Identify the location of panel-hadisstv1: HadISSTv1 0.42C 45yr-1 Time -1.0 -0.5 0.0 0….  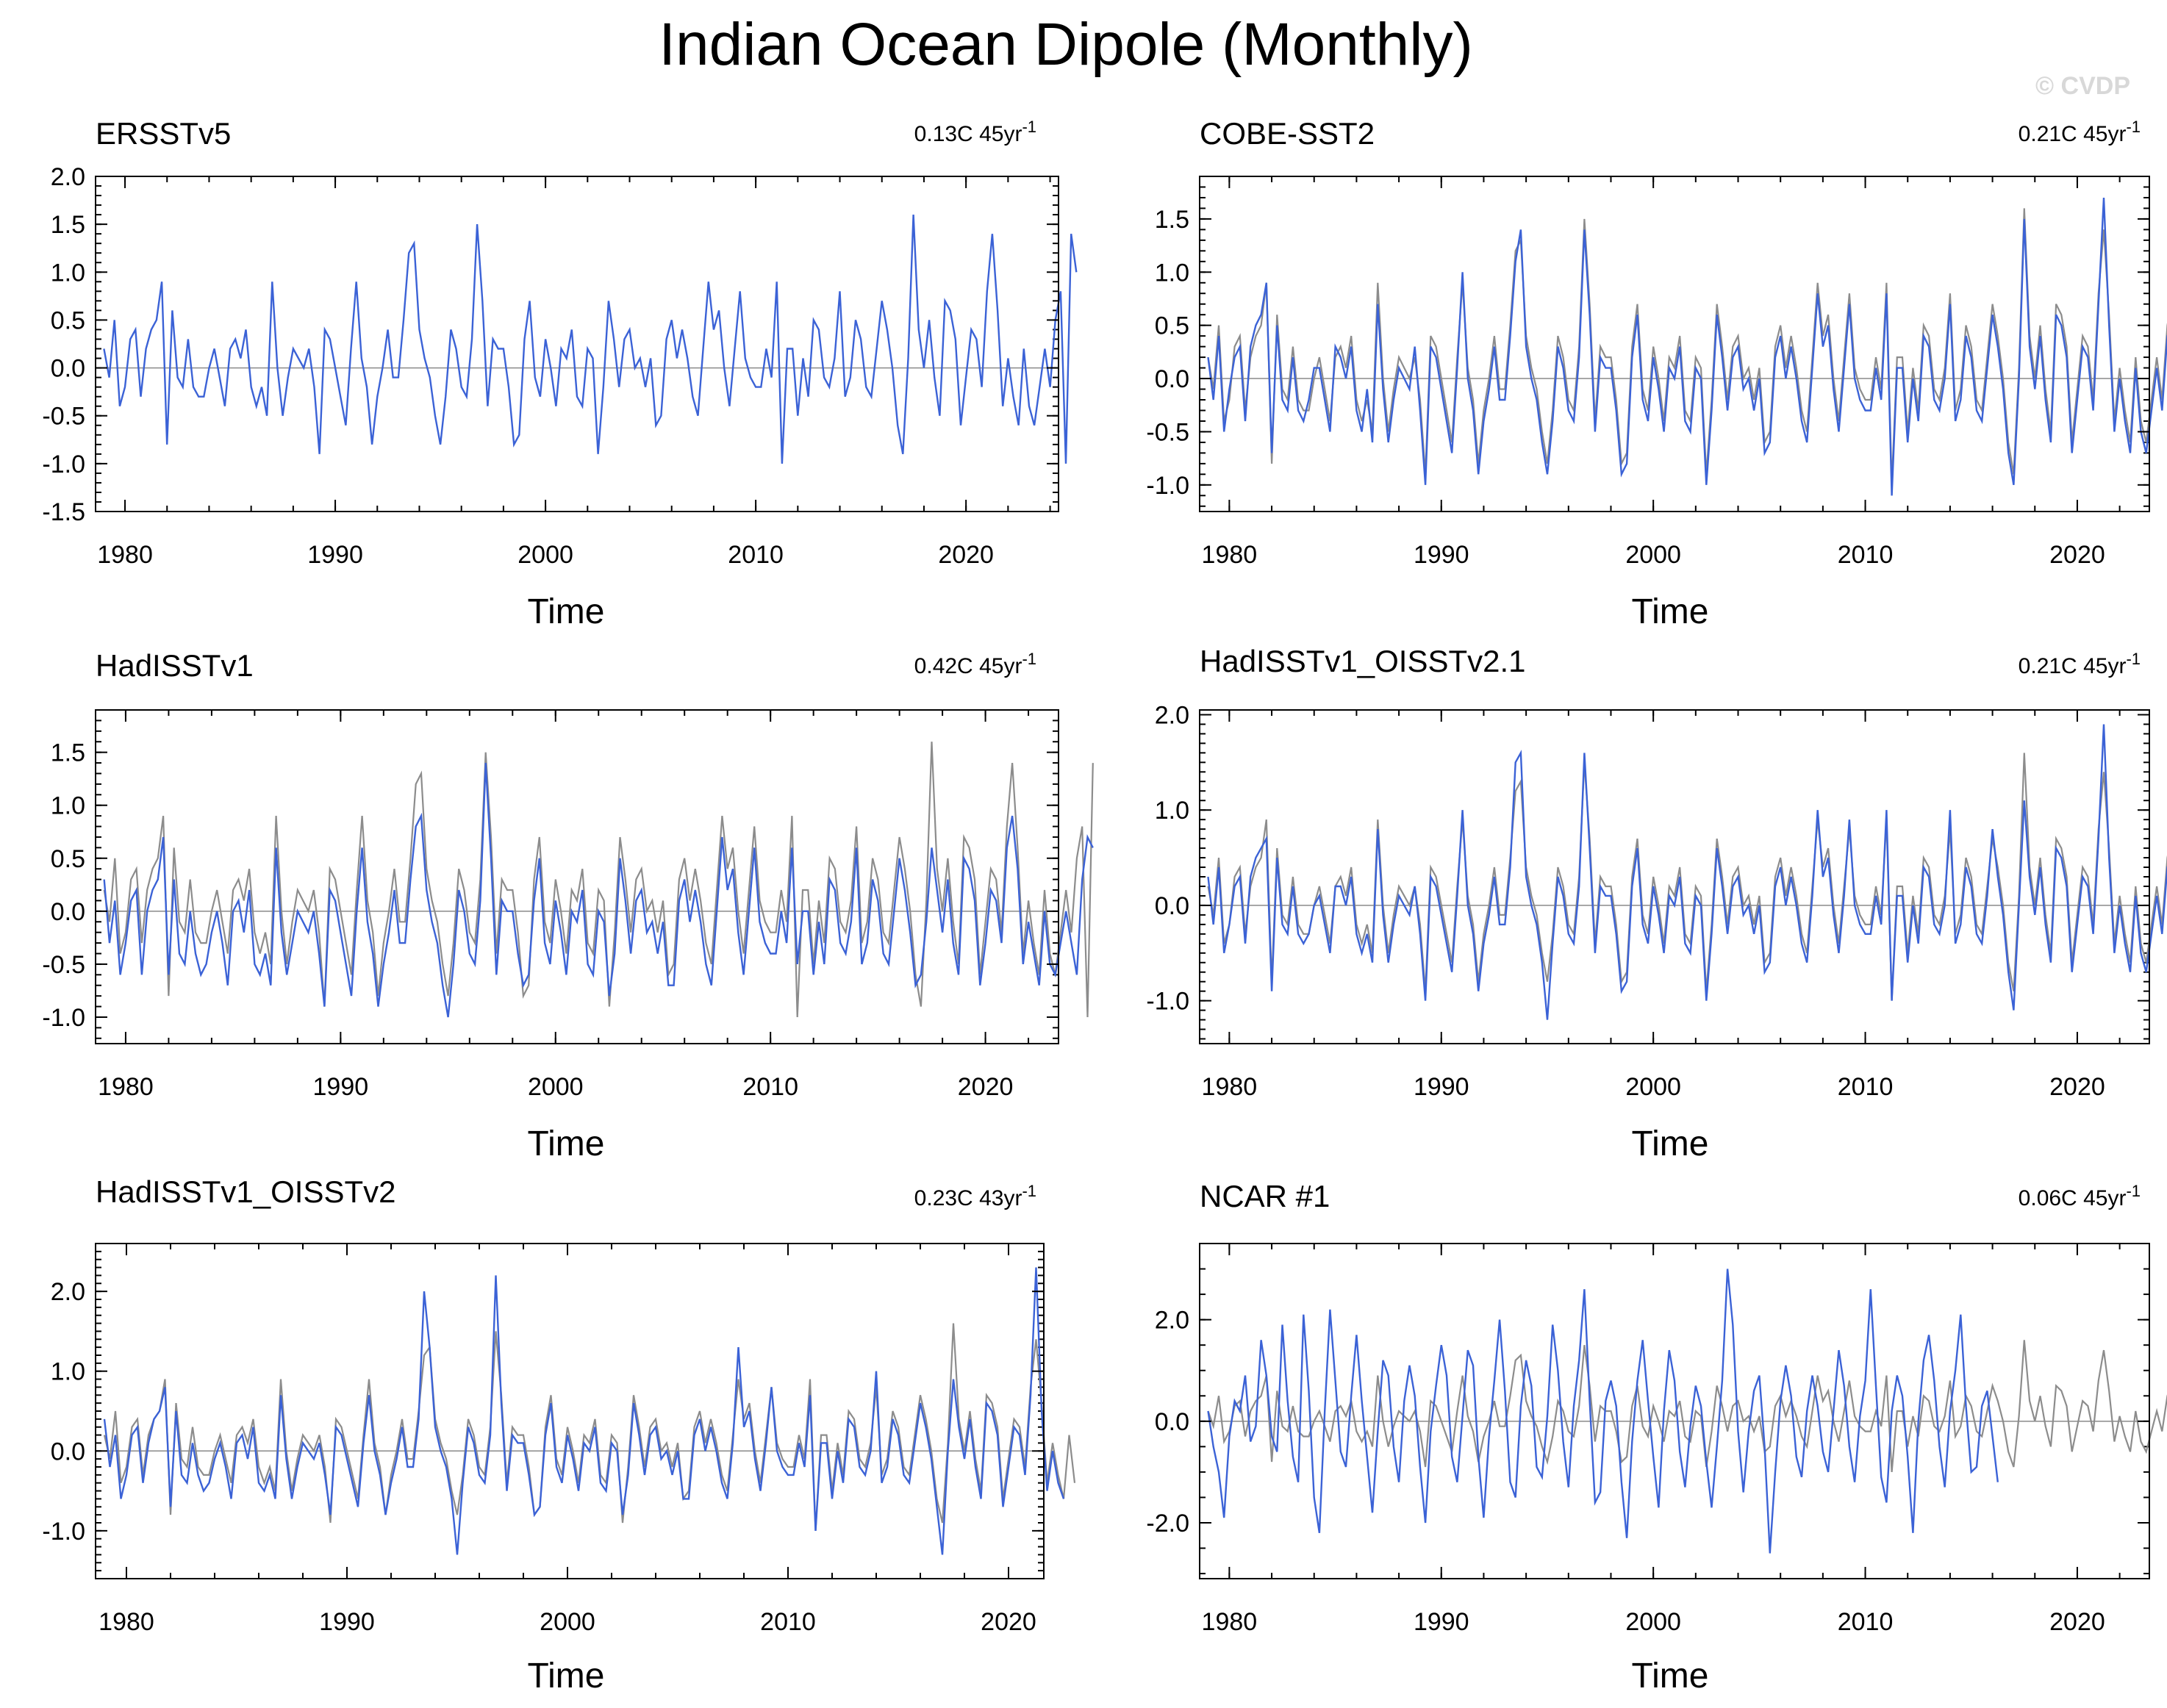
(568, 906).